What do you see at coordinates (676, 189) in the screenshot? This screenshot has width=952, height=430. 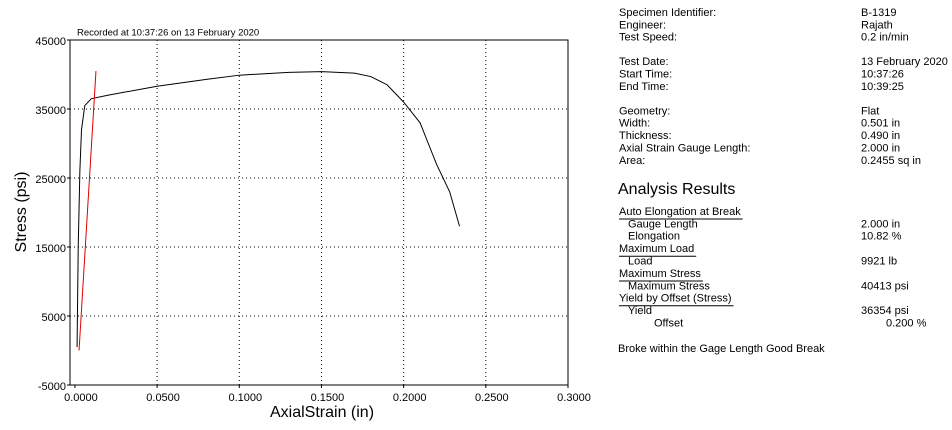 I see `analysis-title: Analysis Results` at bounding box center [676, 189].